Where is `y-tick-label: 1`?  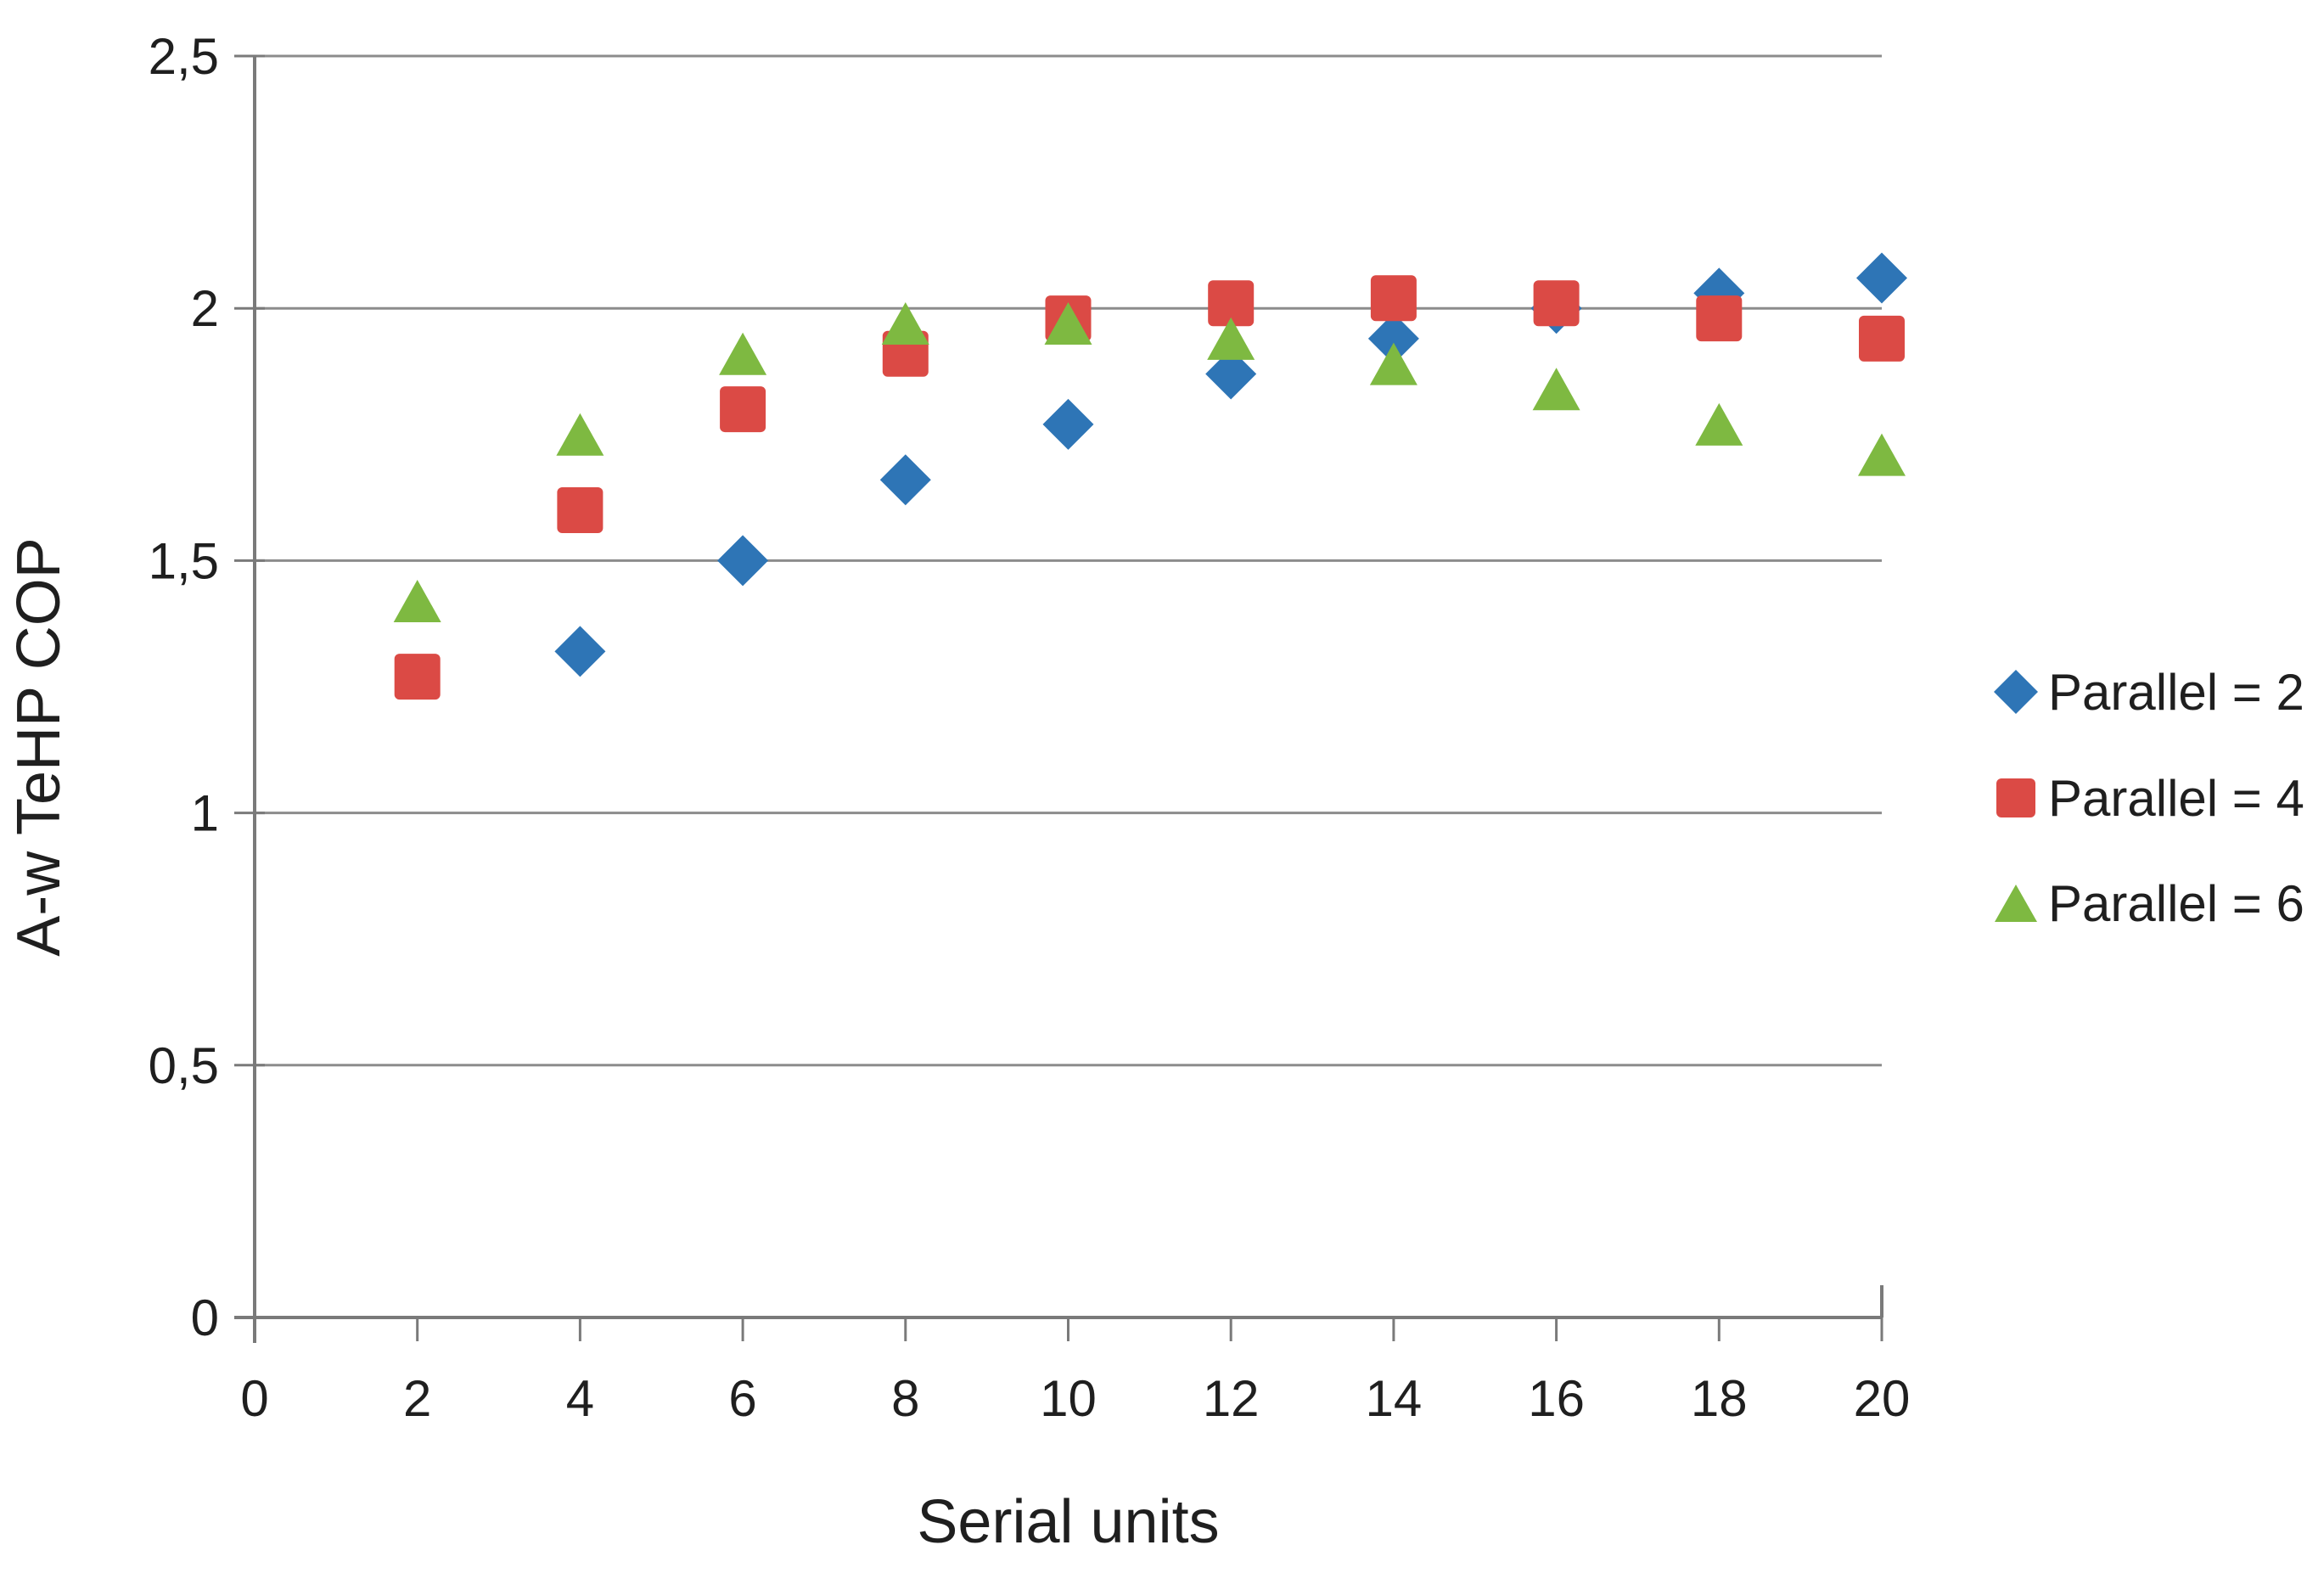 y-tick-label: 1 is located at coordinates (205, 813).